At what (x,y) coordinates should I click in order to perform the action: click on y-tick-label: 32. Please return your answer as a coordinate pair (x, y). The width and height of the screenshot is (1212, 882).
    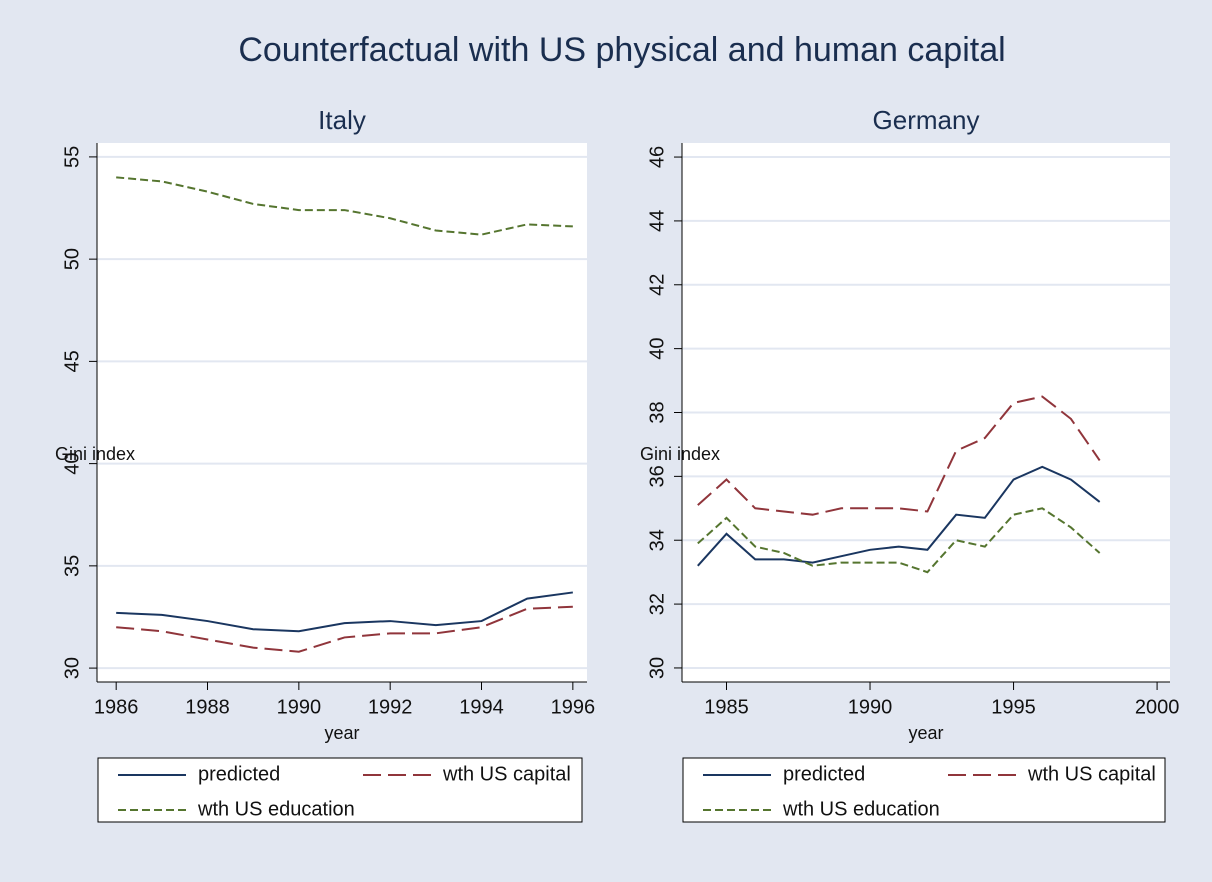
    Looking at the image, I should click on (657, 604).